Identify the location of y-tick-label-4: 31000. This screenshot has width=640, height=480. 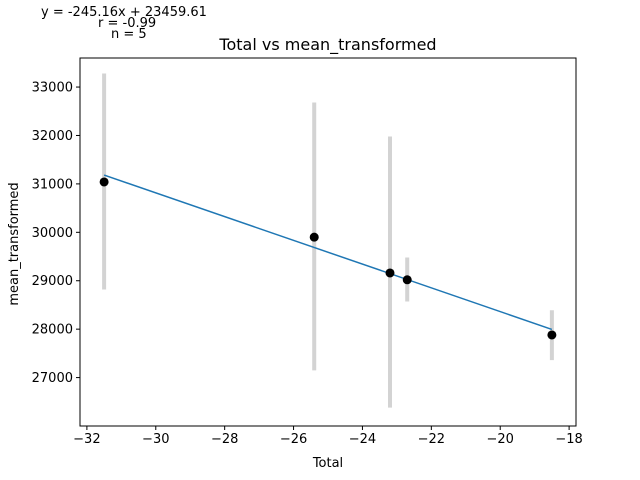
(52, 184).